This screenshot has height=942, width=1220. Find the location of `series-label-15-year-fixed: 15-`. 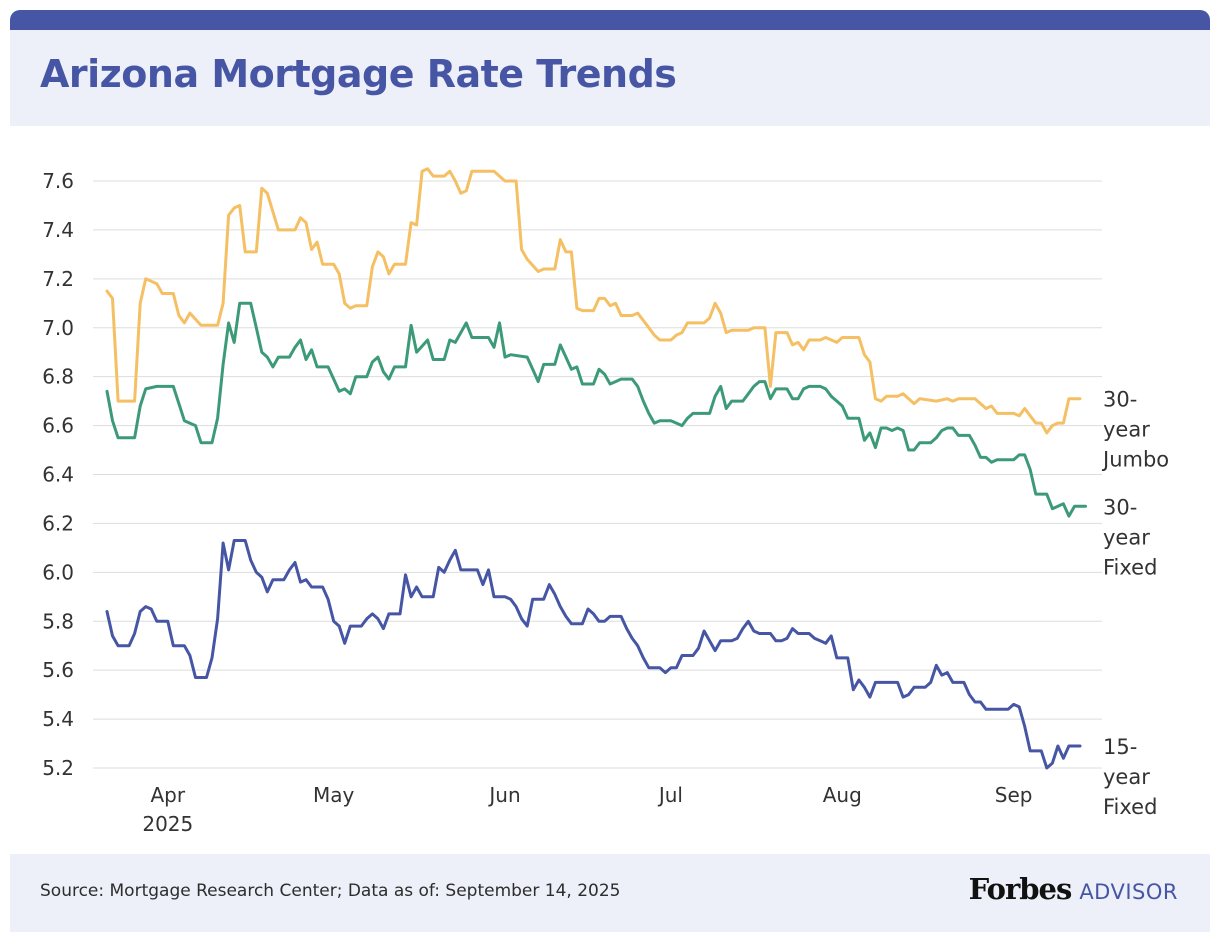

series-label-15-year-fixed: 15- is located at coordinates (1120, 747).